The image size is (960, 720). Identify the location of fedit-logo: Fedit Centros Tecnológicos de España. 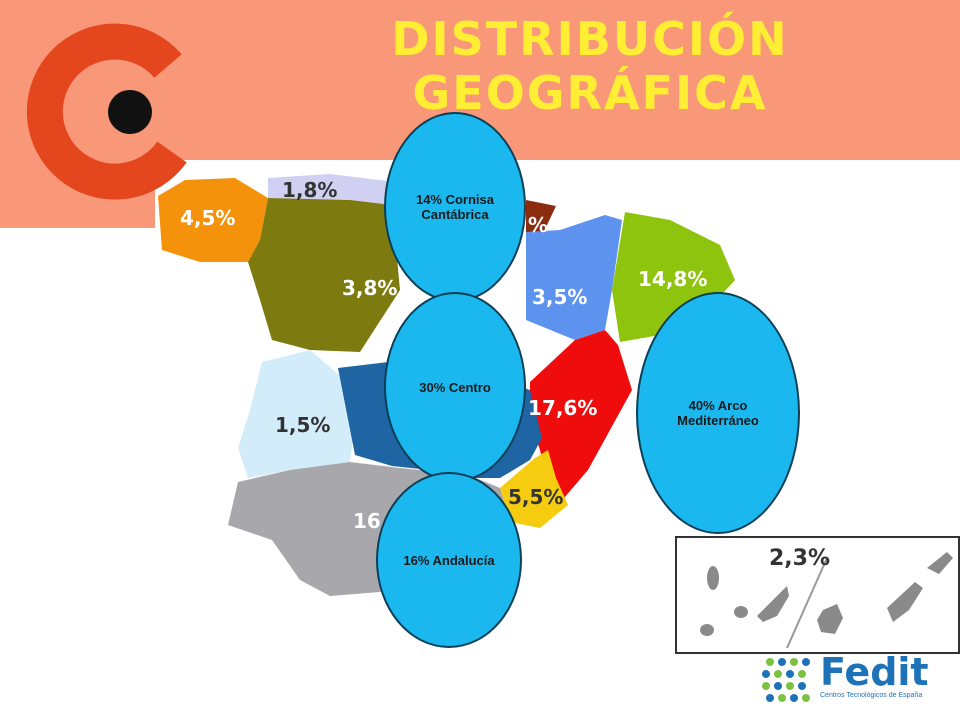
(858, 682).